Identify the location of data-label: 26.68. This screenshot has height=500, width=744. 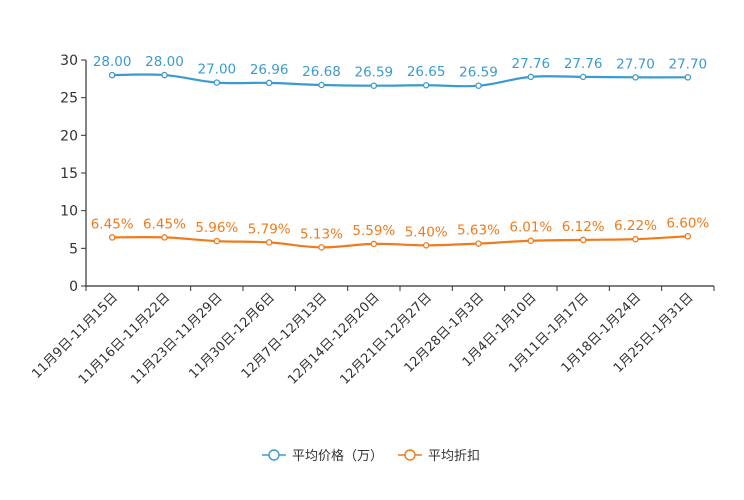
(321, 72).